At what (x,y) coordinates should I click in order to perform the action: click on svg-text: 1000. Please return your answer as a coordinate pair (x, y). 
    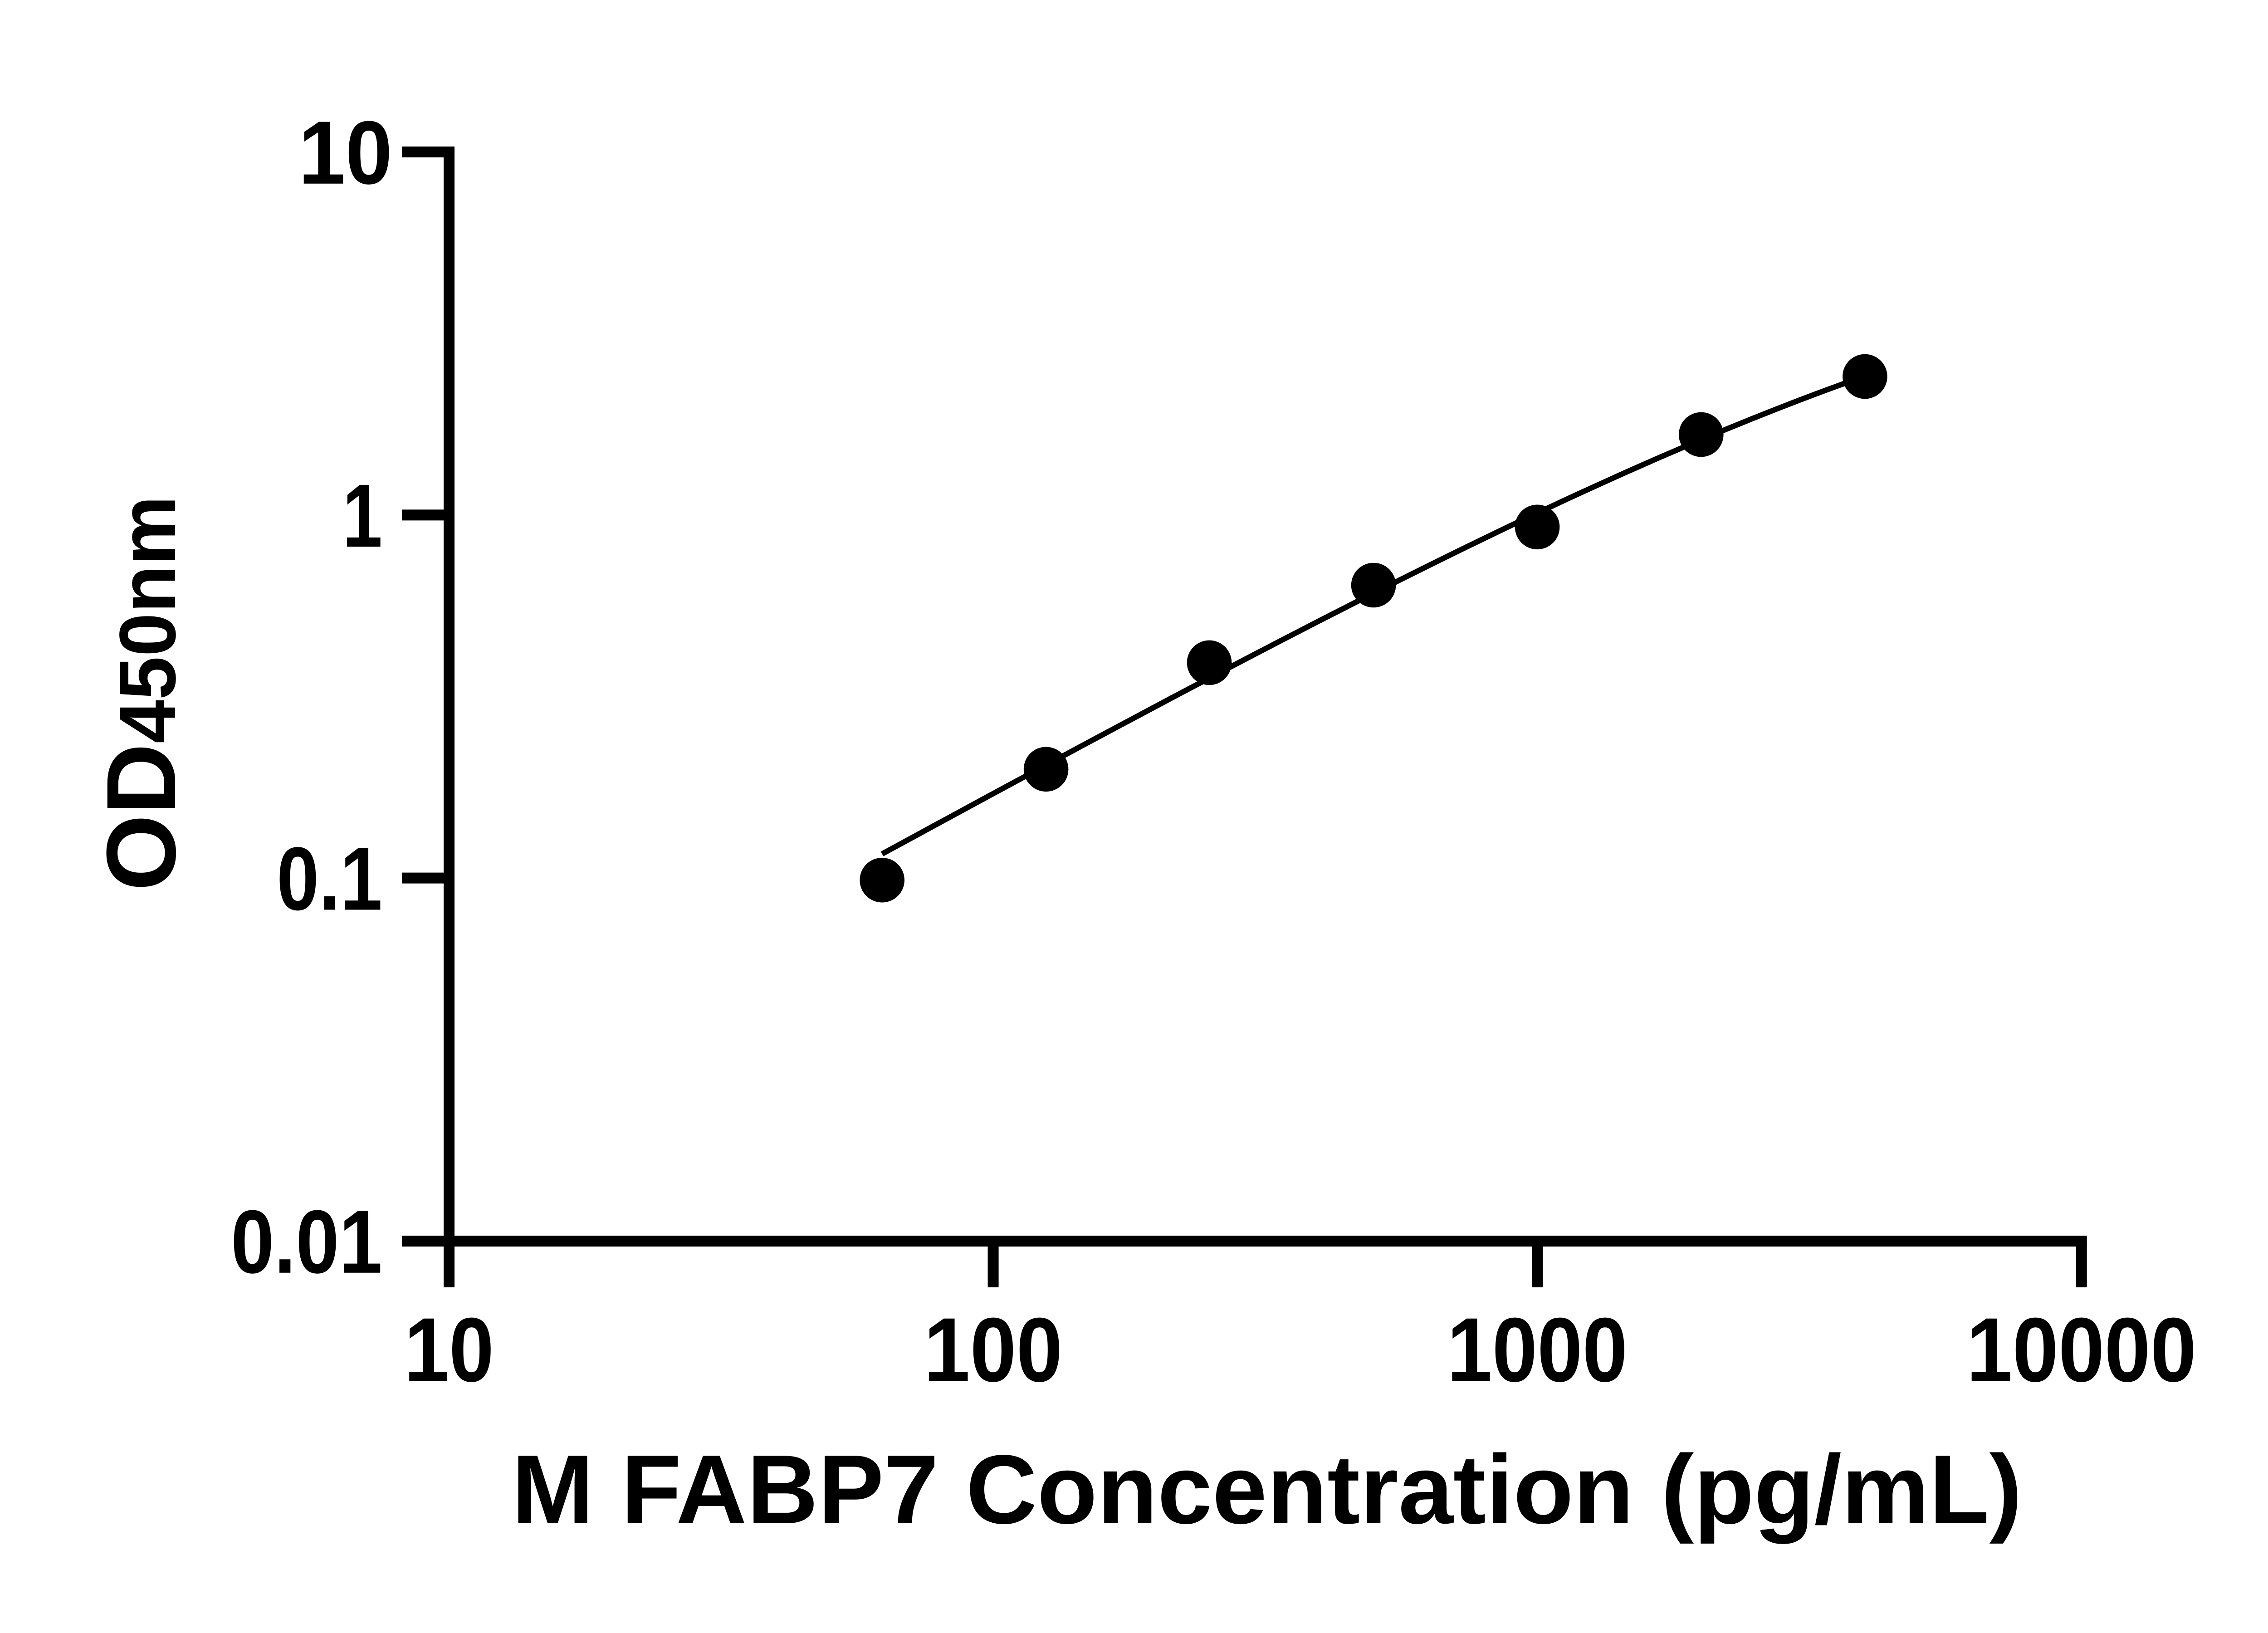
    Looking at the image, I should click on (1537, 1350).